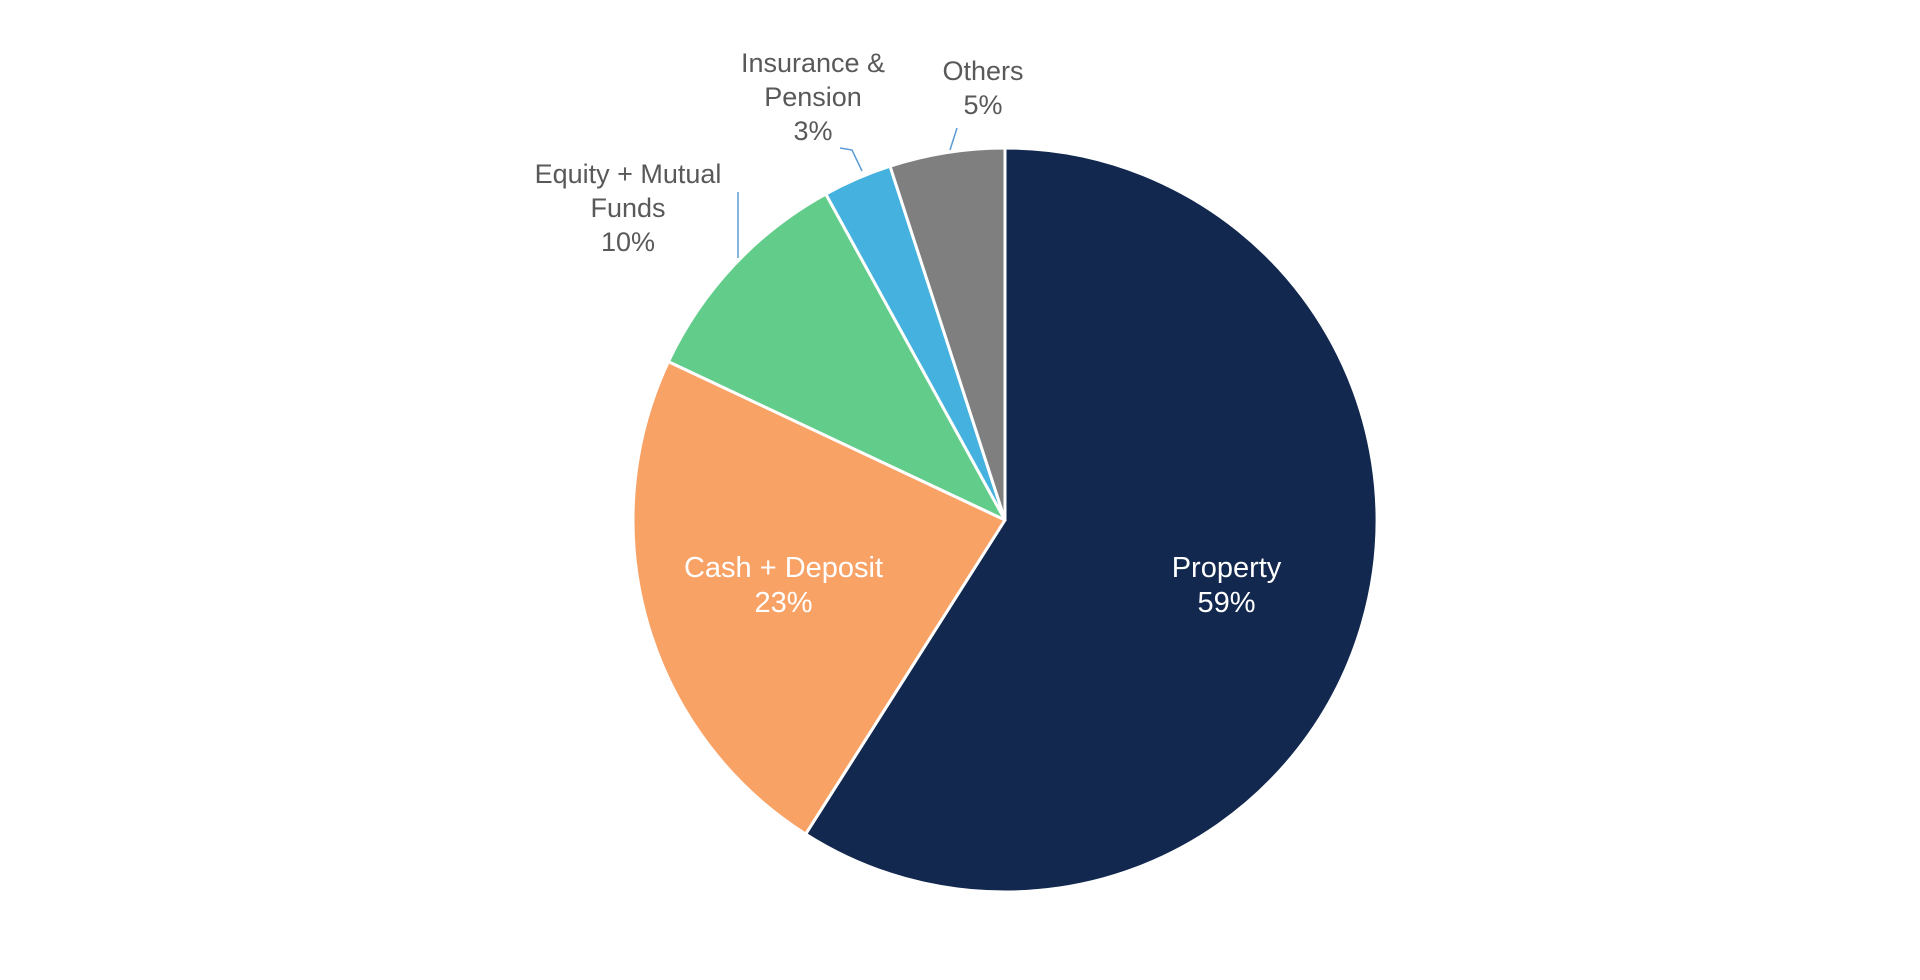 Image resolution: width=1920 pixels, height=980 pixels. I want to click on slice-label-equity-mutual-funds: Equity + Mutual Funds 10%, so click(628, 208).